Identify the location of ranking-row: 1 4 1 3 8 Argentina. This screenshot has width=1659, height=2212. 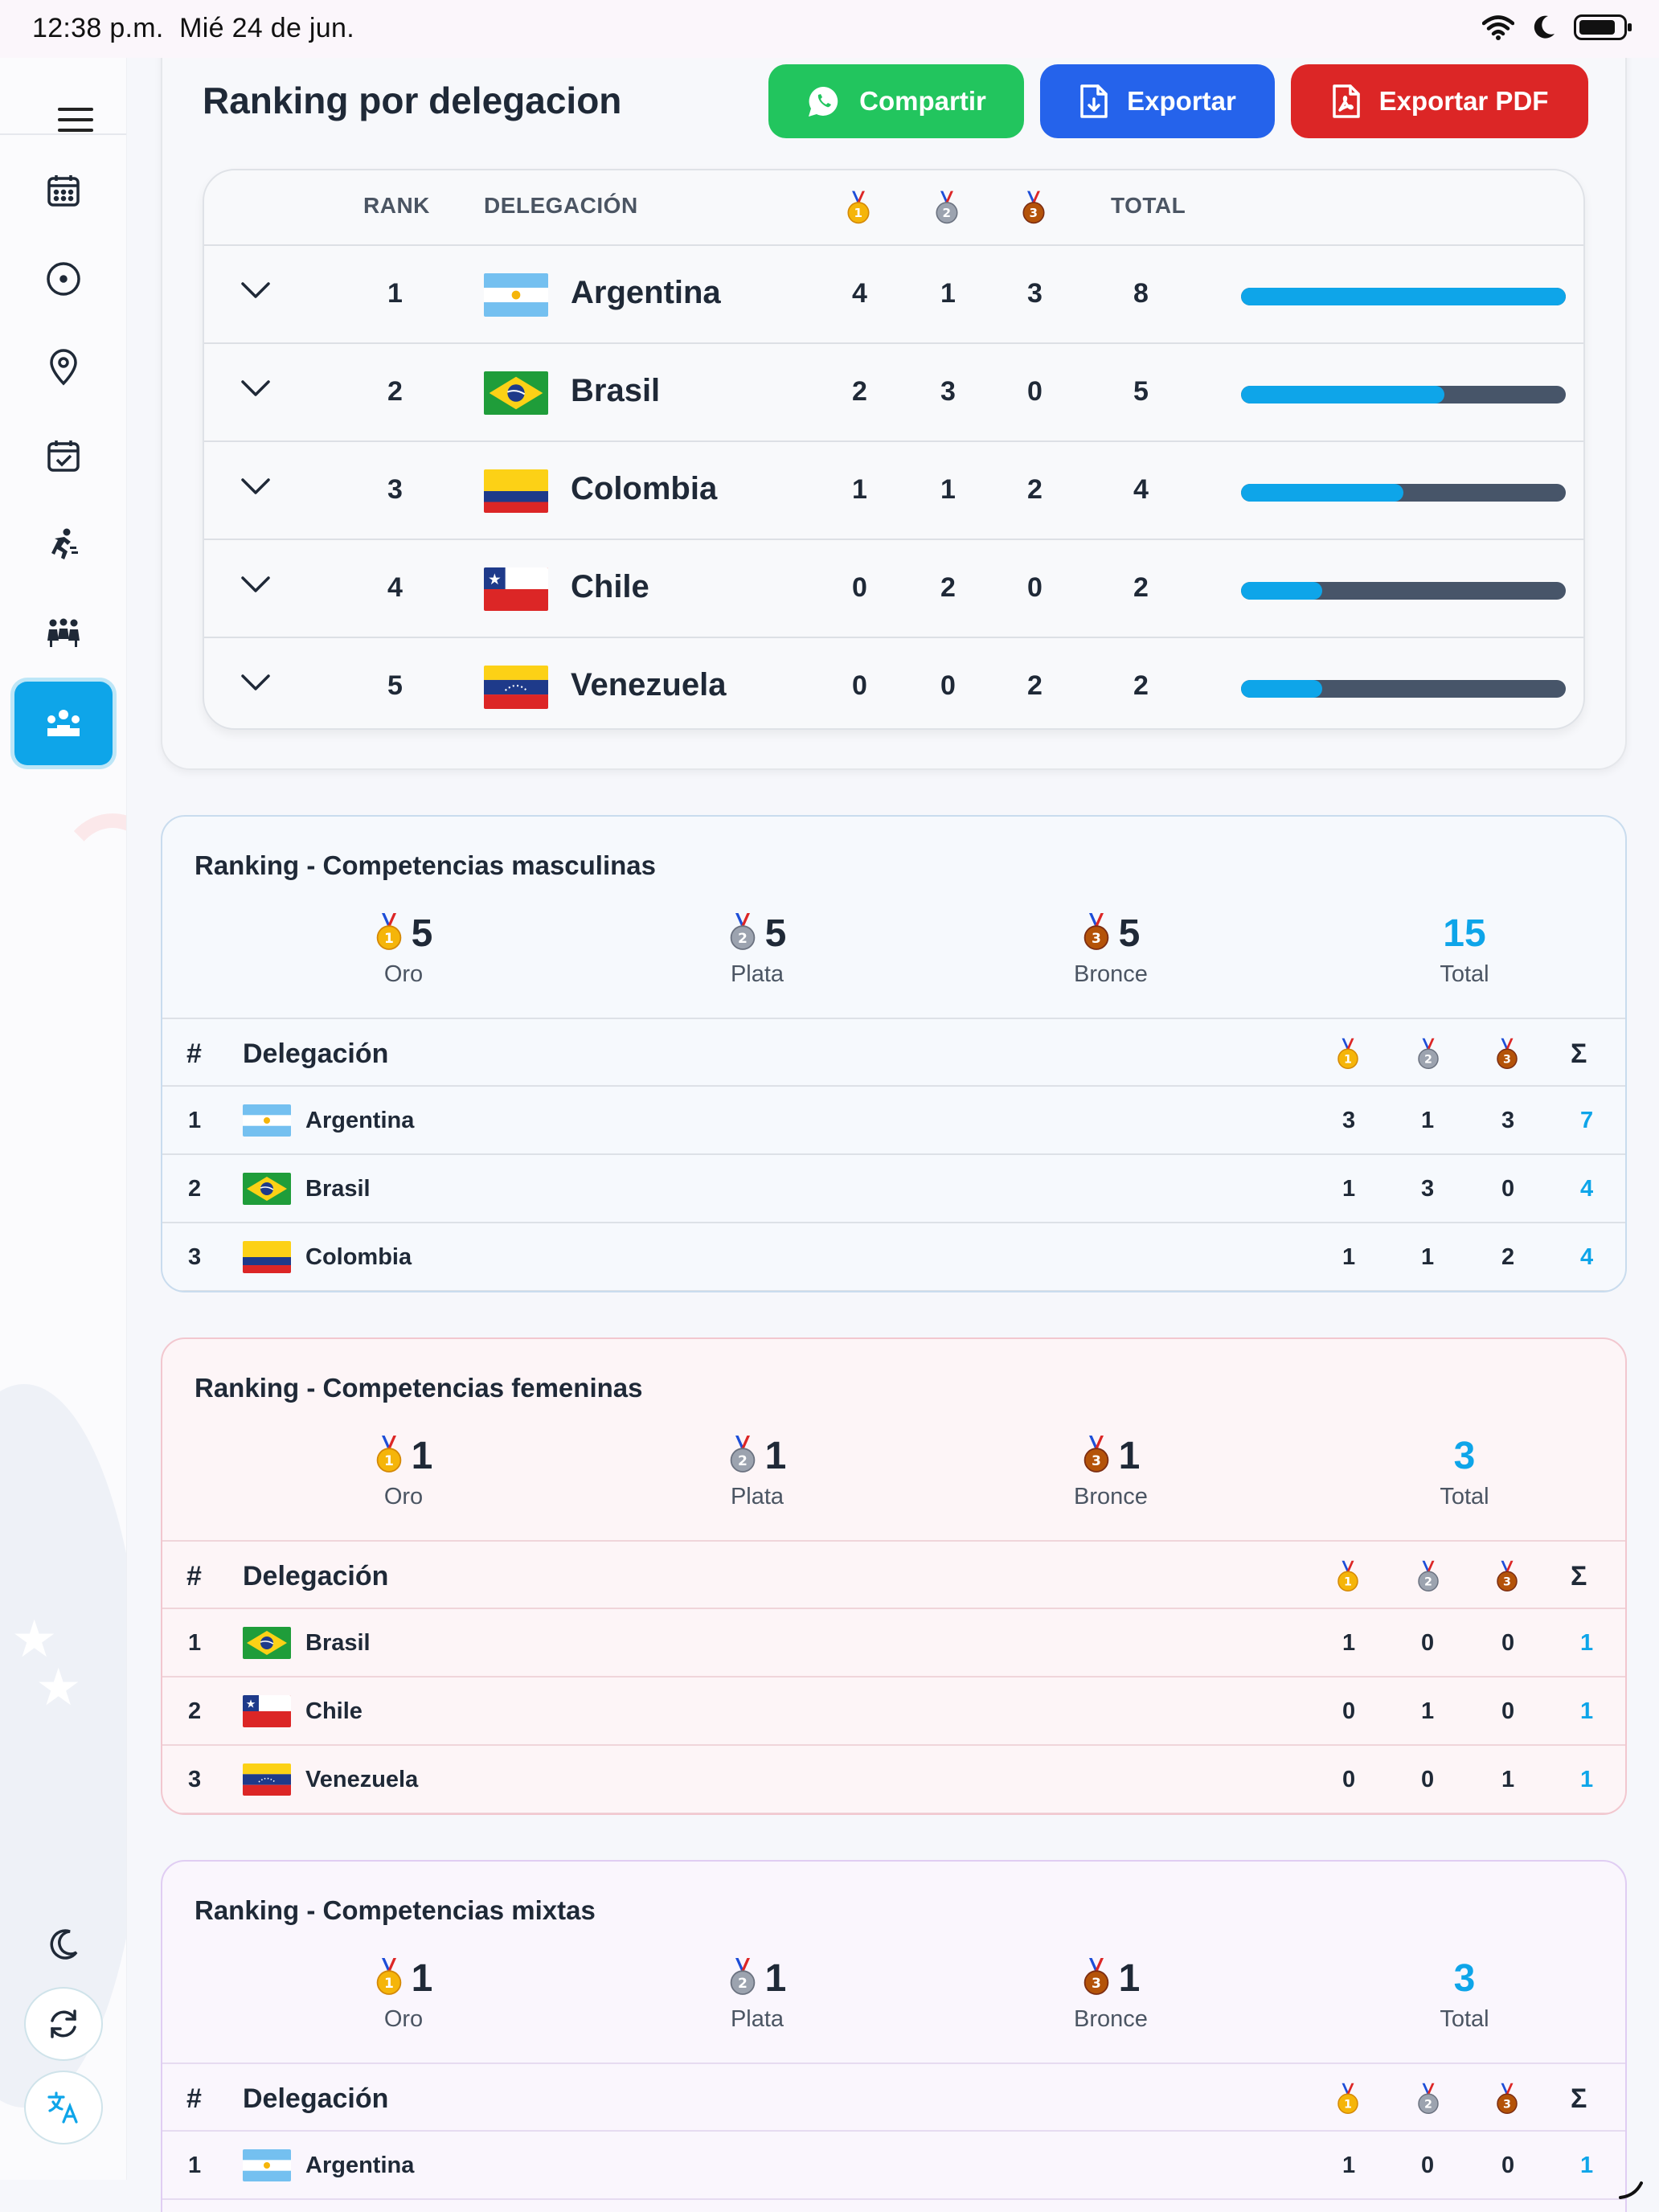
(893, 293).